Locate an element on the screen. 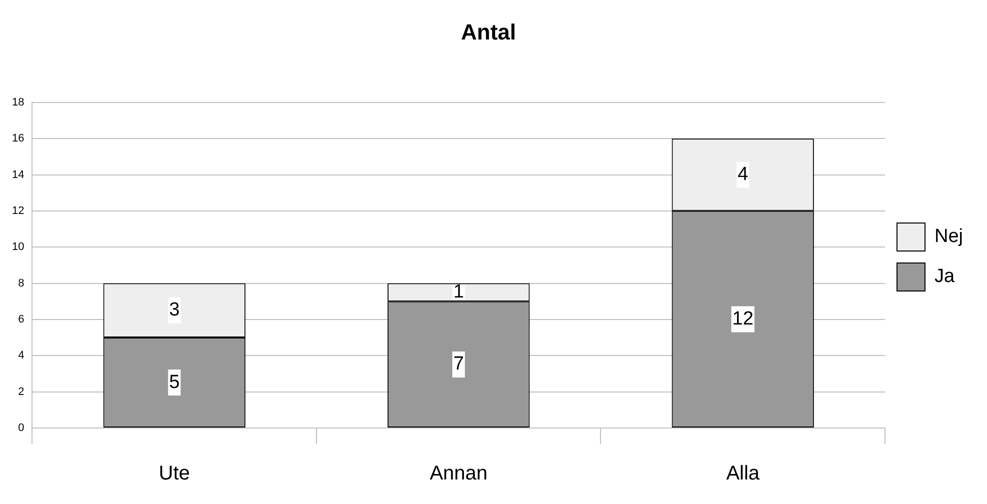 The height and width of the screenshot is (504, 987). y-tick-label: 6 is located at coordinates (21, 320).